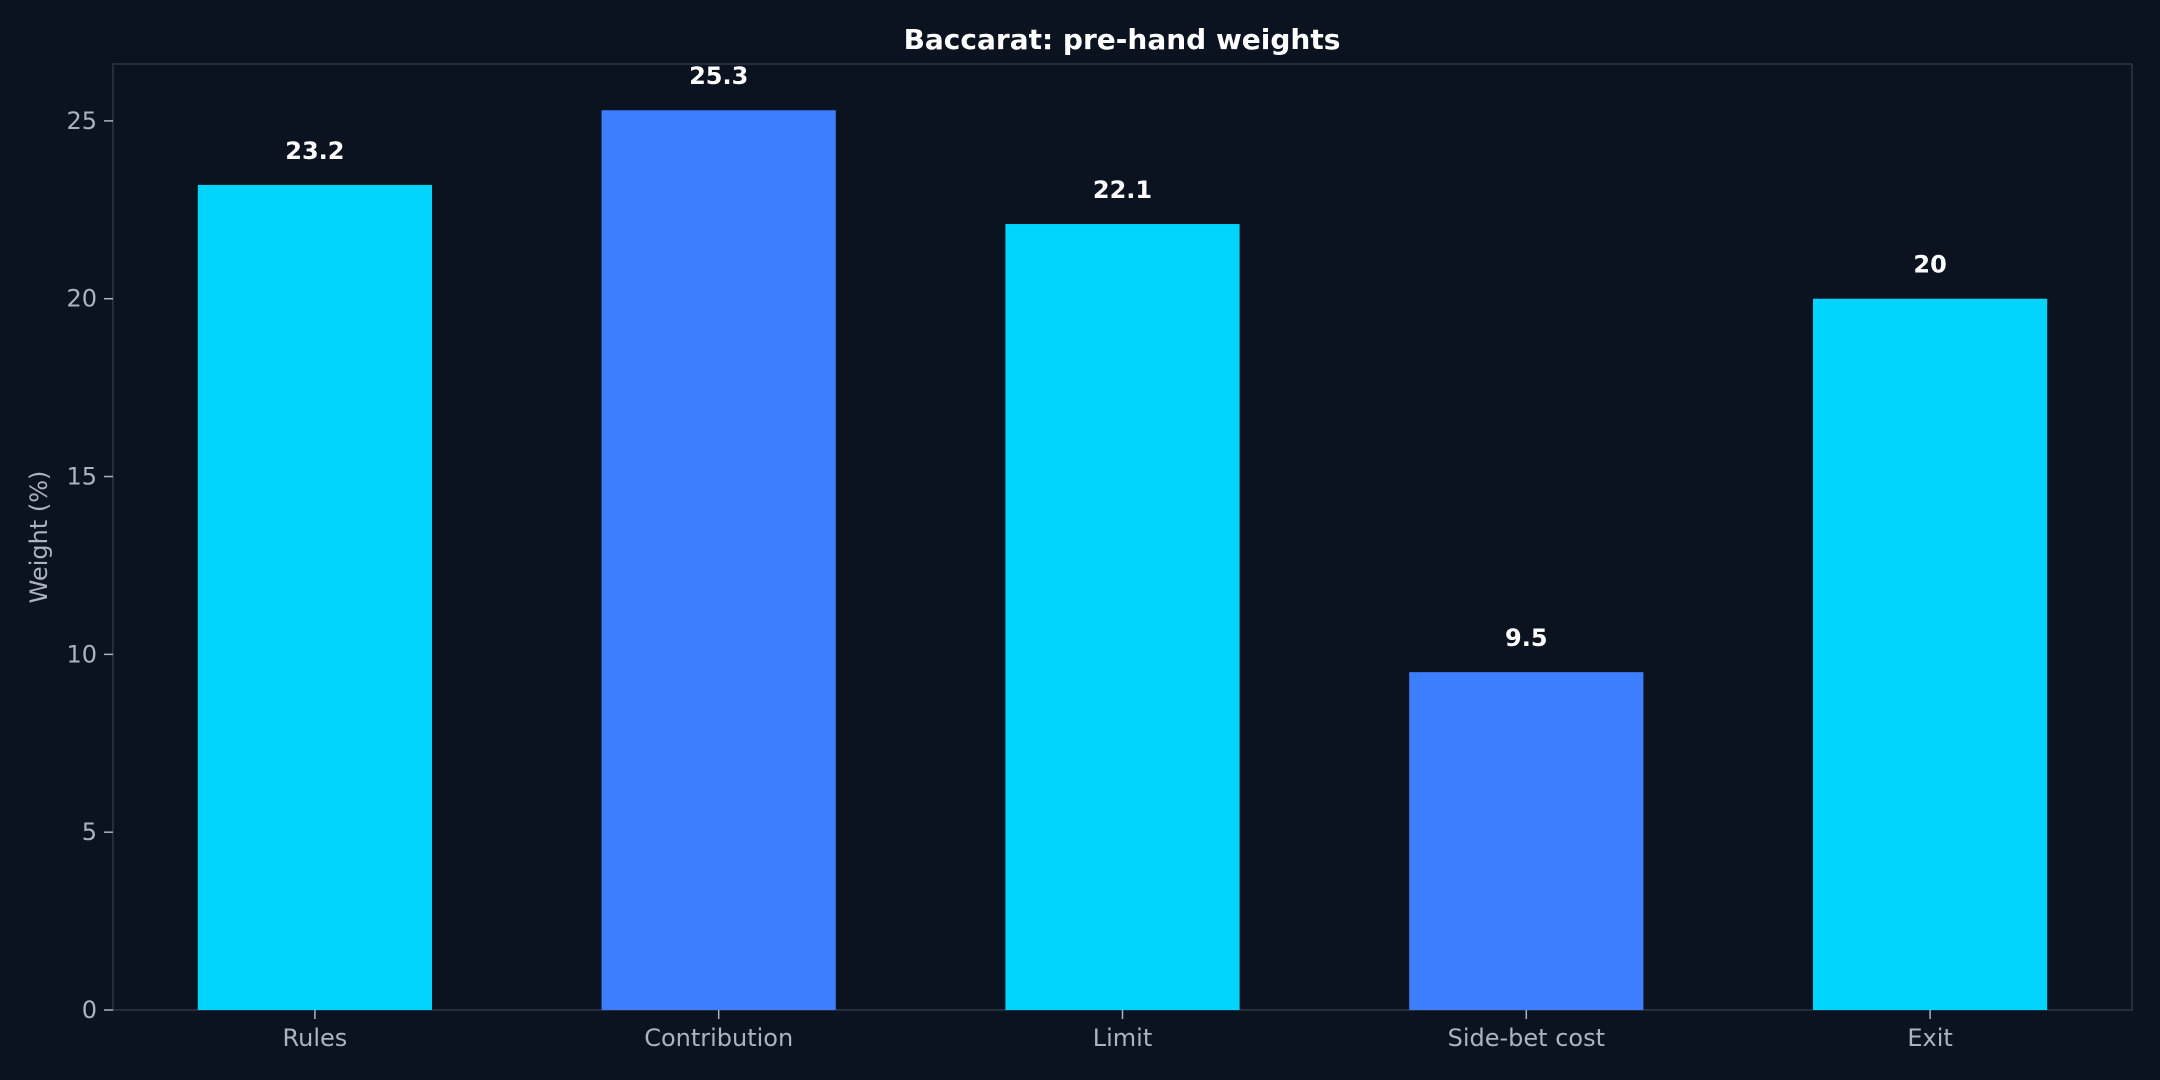  Describe the element at coordinates (81, 121) in the screenshot. I see `y-tick-label: 25` at that location.